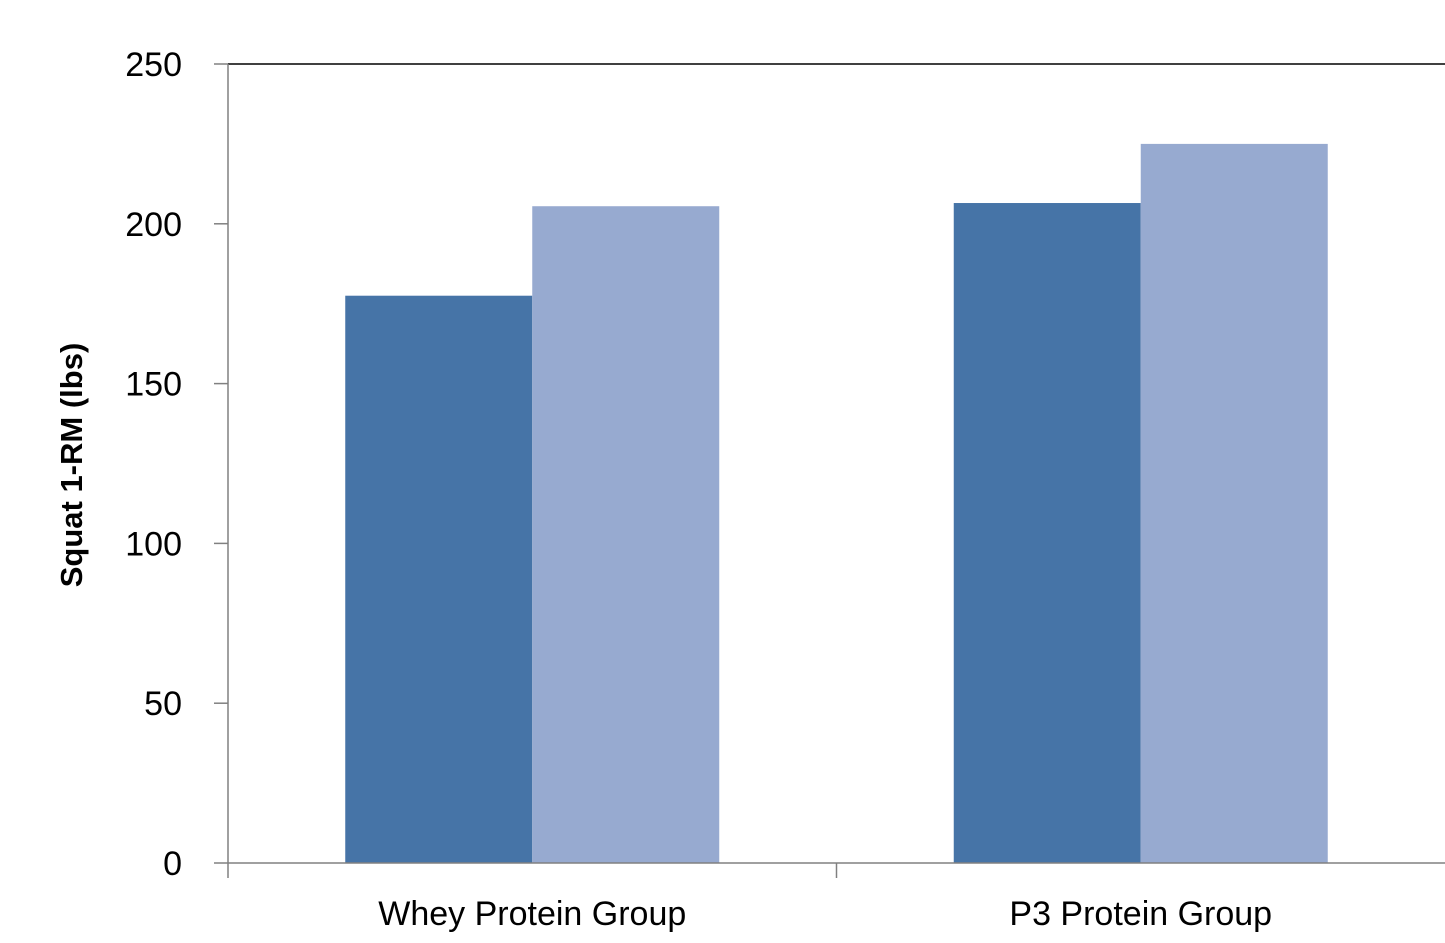 This screenshot has width=1445, height=943. What do you see at coordinates (153, 385) in the screenshot?
I see `y-tick-label: 150` at bounding box center [153, 385].